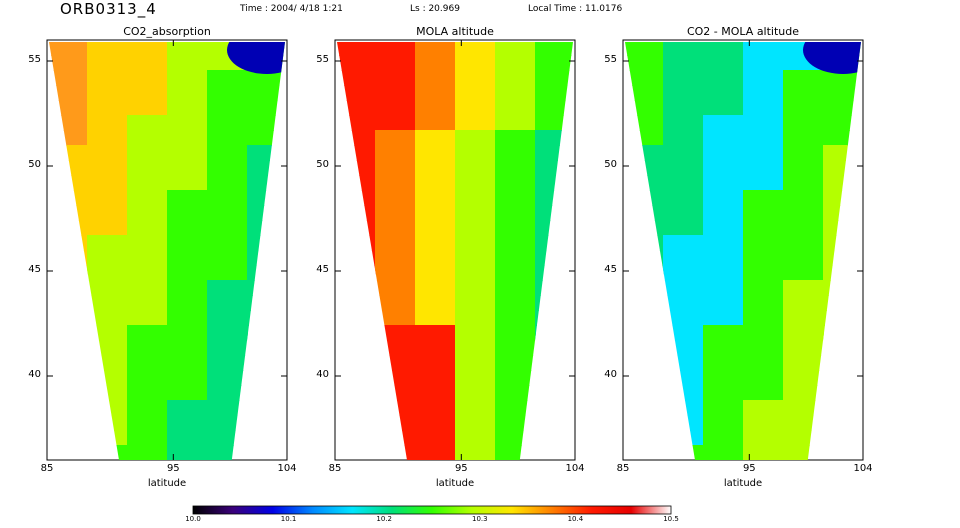 Image resolution: width=960 pixels, height=528 pixels. What do you see at coordinates (34, 374) in the screenshot?
I see `y-tick-label: 40` at bounding box center [34, 374].